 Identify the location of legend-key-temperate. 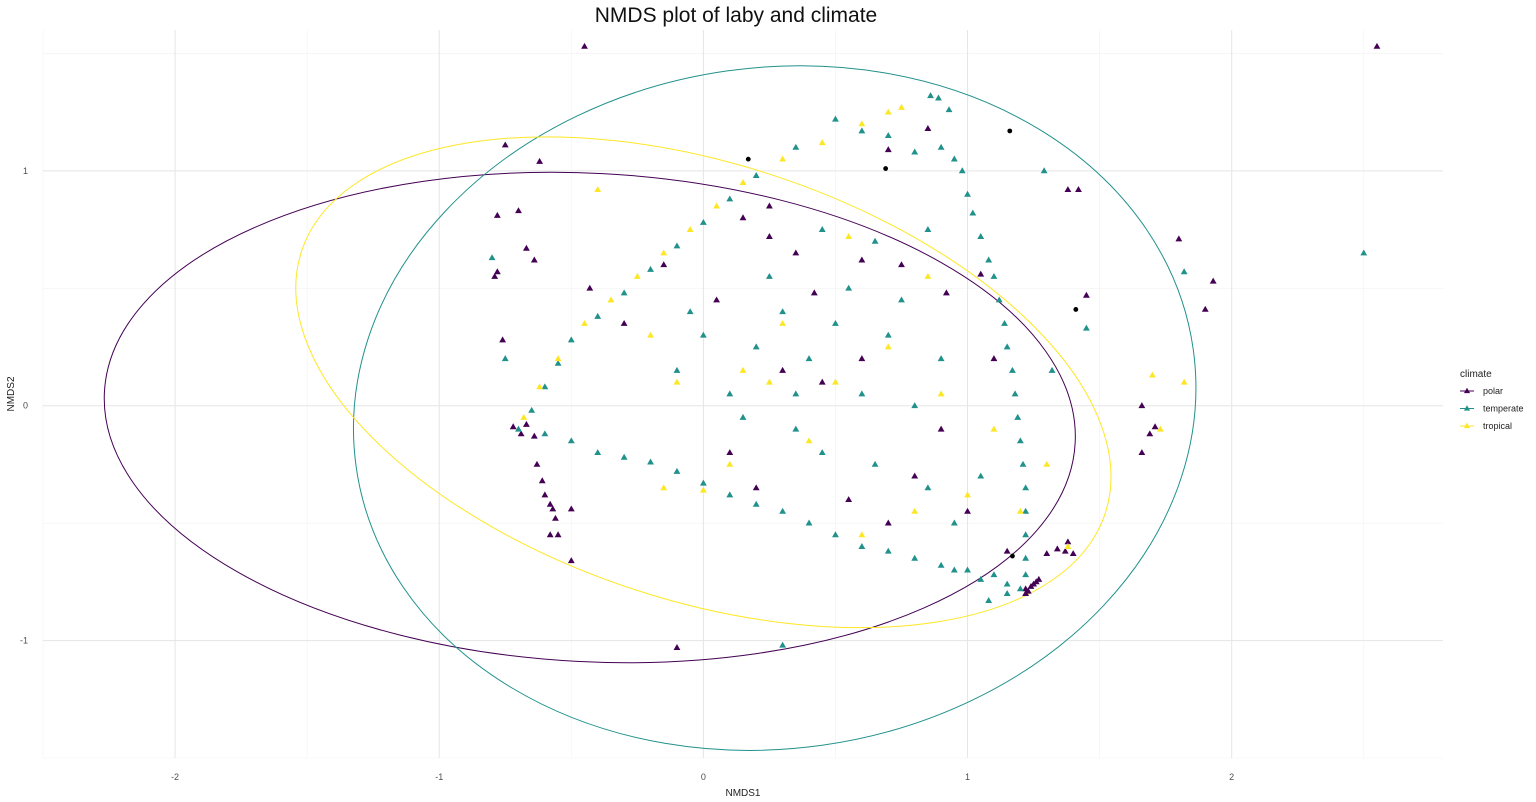
(1467, 408).